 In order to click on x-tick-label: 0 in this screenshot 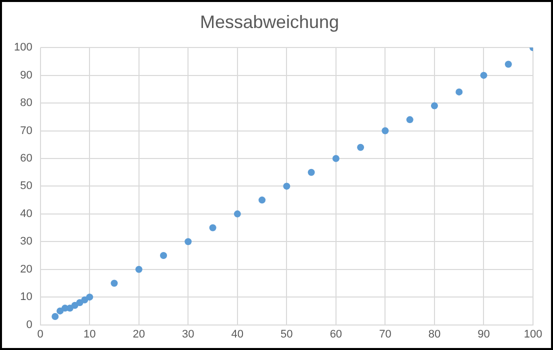, I will do `click(40, 334)`.